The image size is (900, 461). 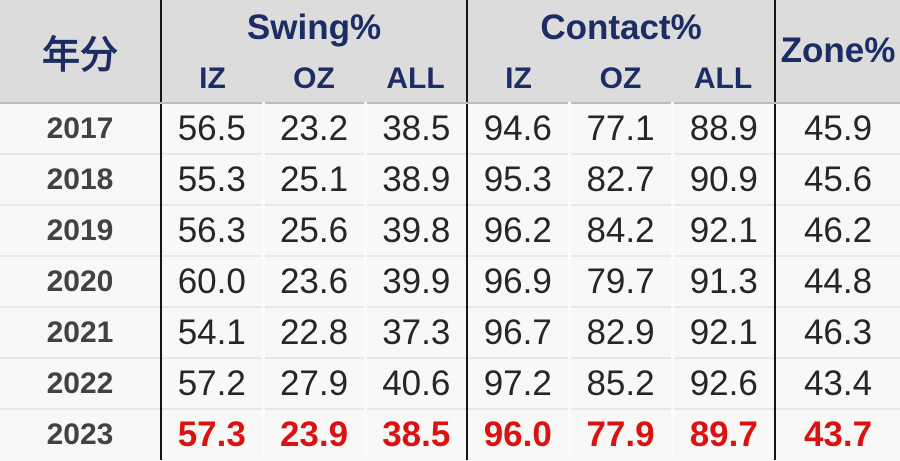 I want to click on cell-swing-iz: 60.0, so click(x=212, y=281).